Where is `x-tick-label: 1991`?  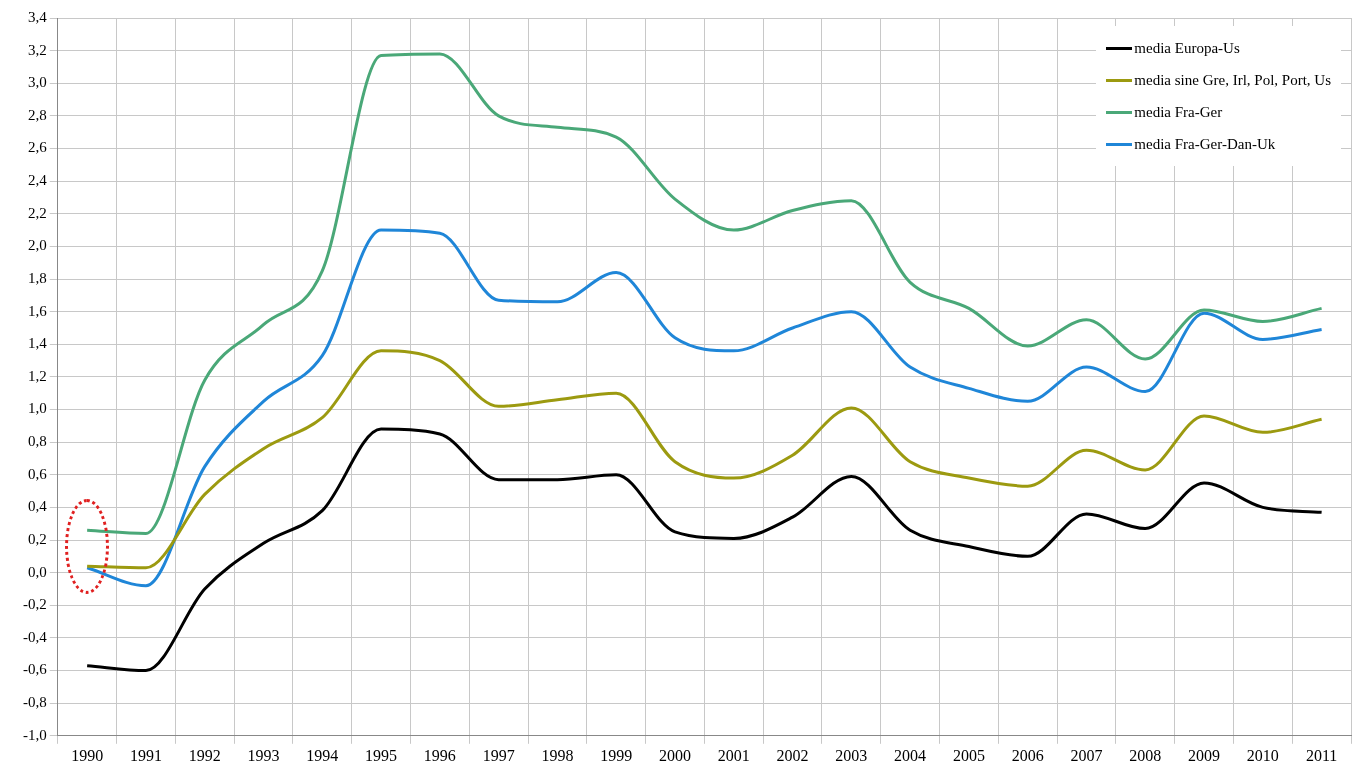 x-tick-label: 1991 is located at coordinates (145, 755).